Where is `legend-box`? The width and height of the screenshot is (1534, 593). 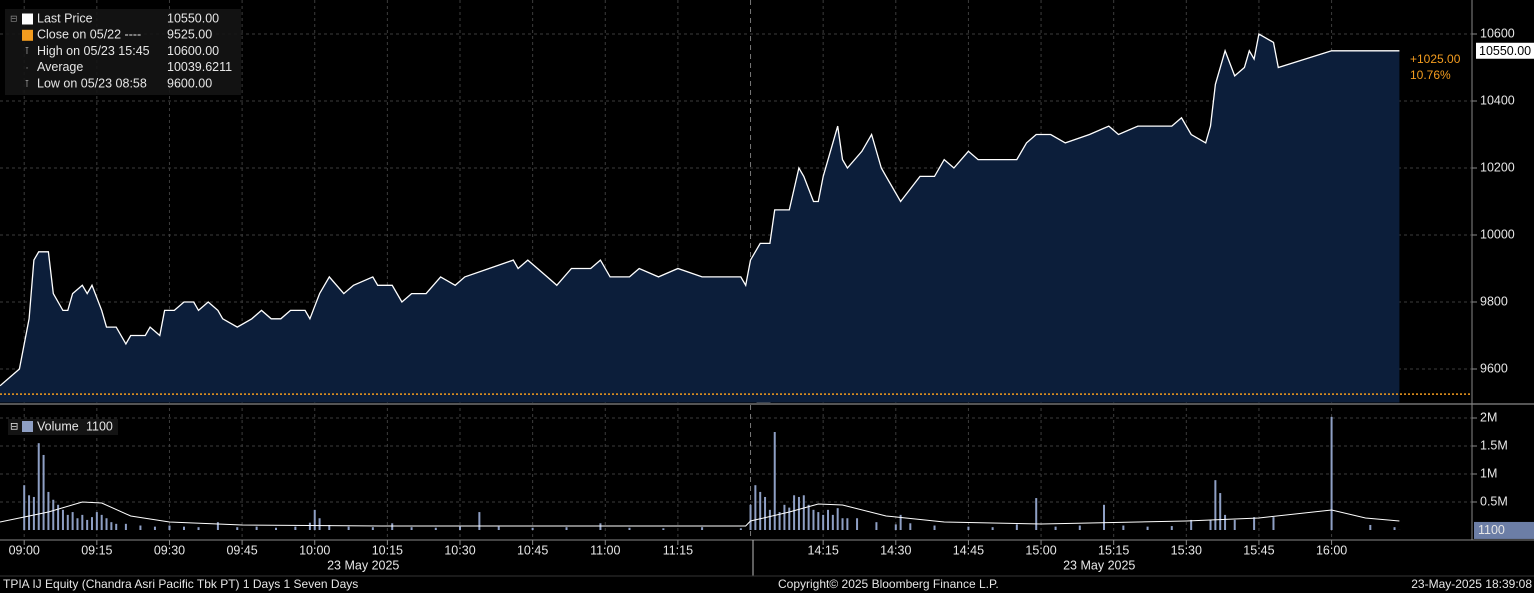
legend-box is located at coordinates (123, 52).